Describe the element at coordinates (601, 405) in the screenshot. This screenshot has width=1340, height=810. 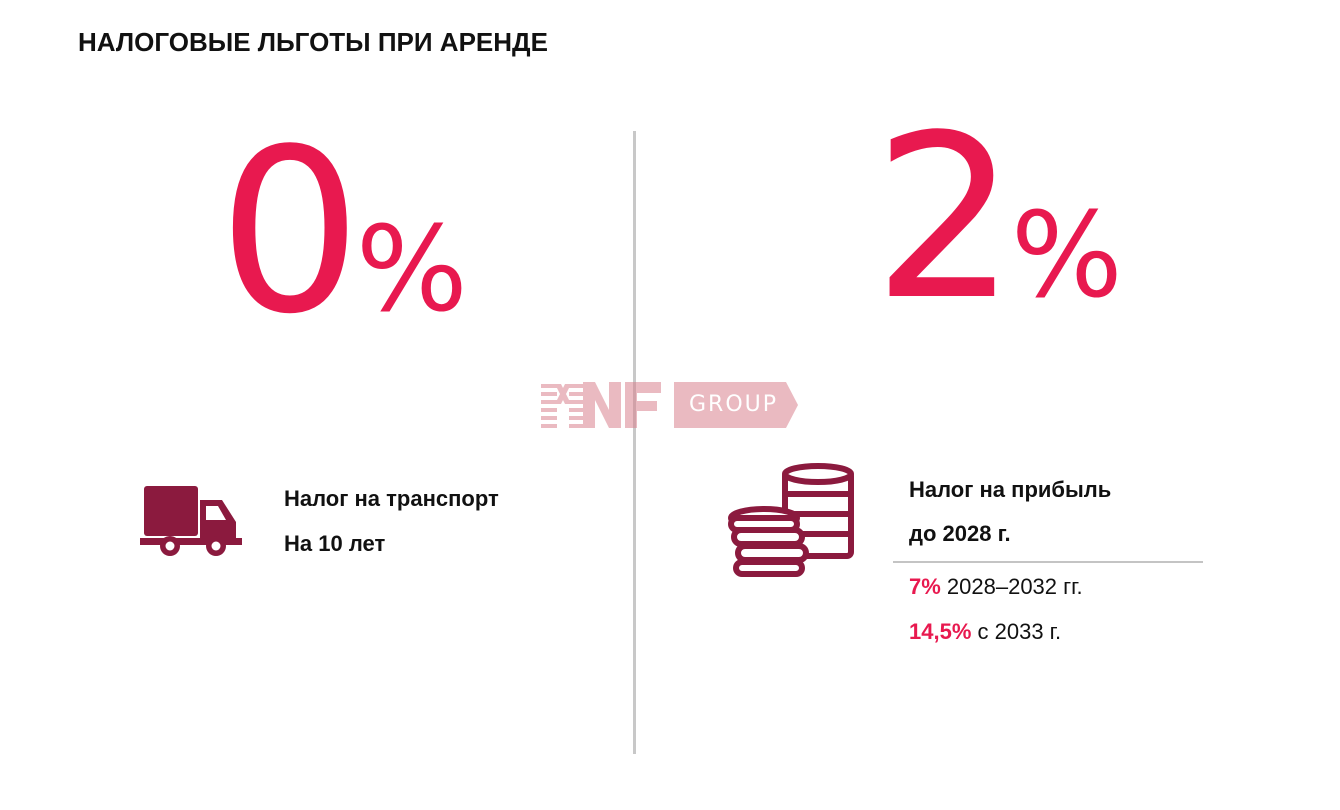
I see `nf-logo-icon` at that location.